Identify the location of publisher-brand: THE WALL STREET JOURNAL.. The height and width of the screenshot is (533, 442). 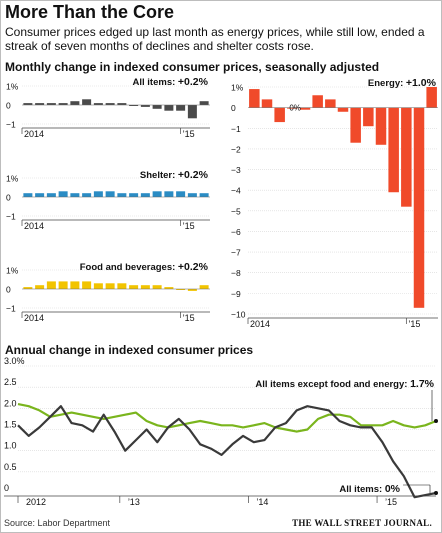
(362, 523).